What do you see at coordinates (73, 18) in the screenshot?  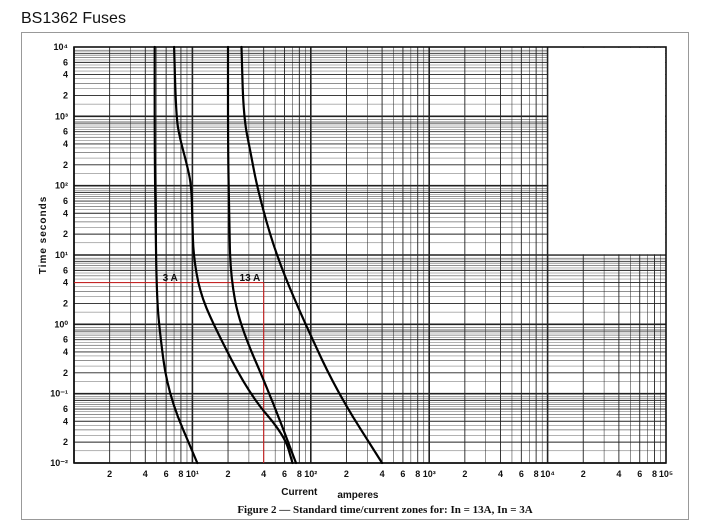 I see `page-title: BS1362 Fuses` at bounding box center [73, 18].